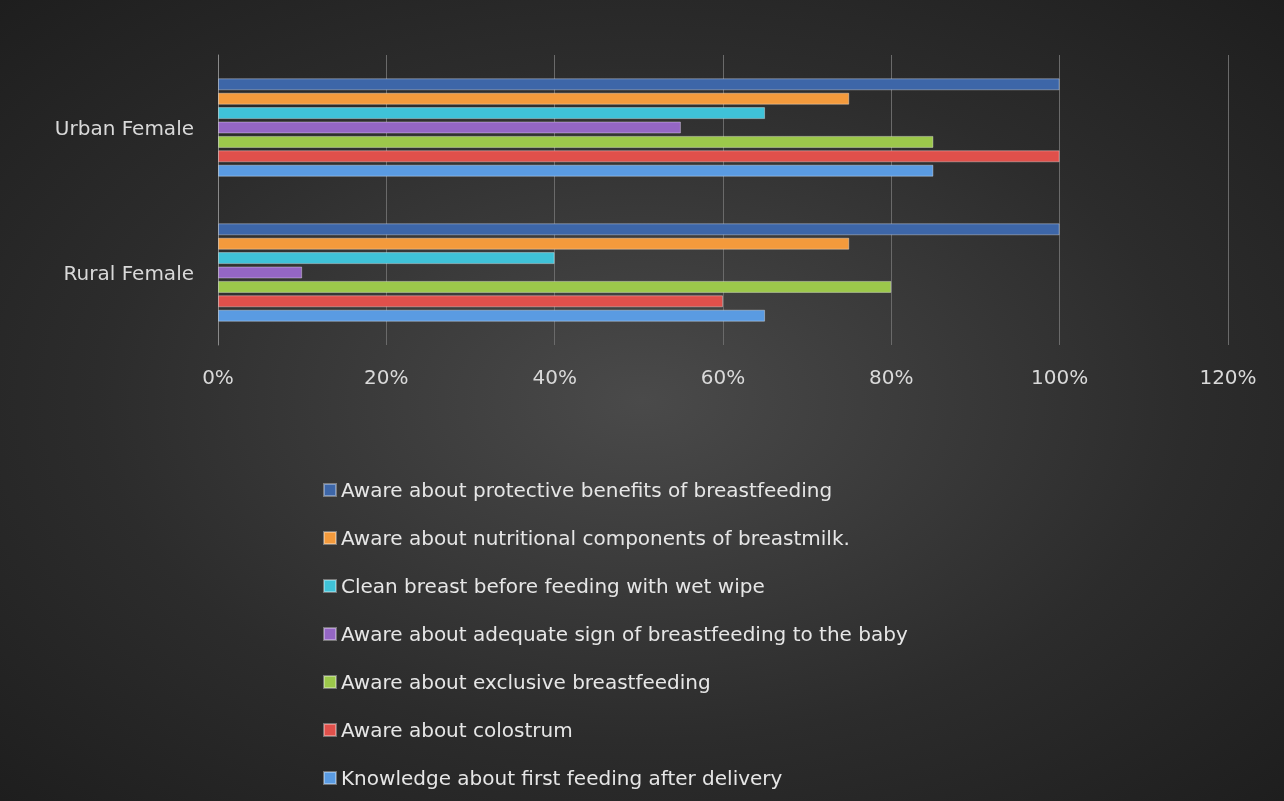 The width and height of the screenshot is (1284, 801). What do you see at coordinates (1228, 377) in the screenshot?
I see `x-tick-label: 120%` at bounding box center [1228, 377].